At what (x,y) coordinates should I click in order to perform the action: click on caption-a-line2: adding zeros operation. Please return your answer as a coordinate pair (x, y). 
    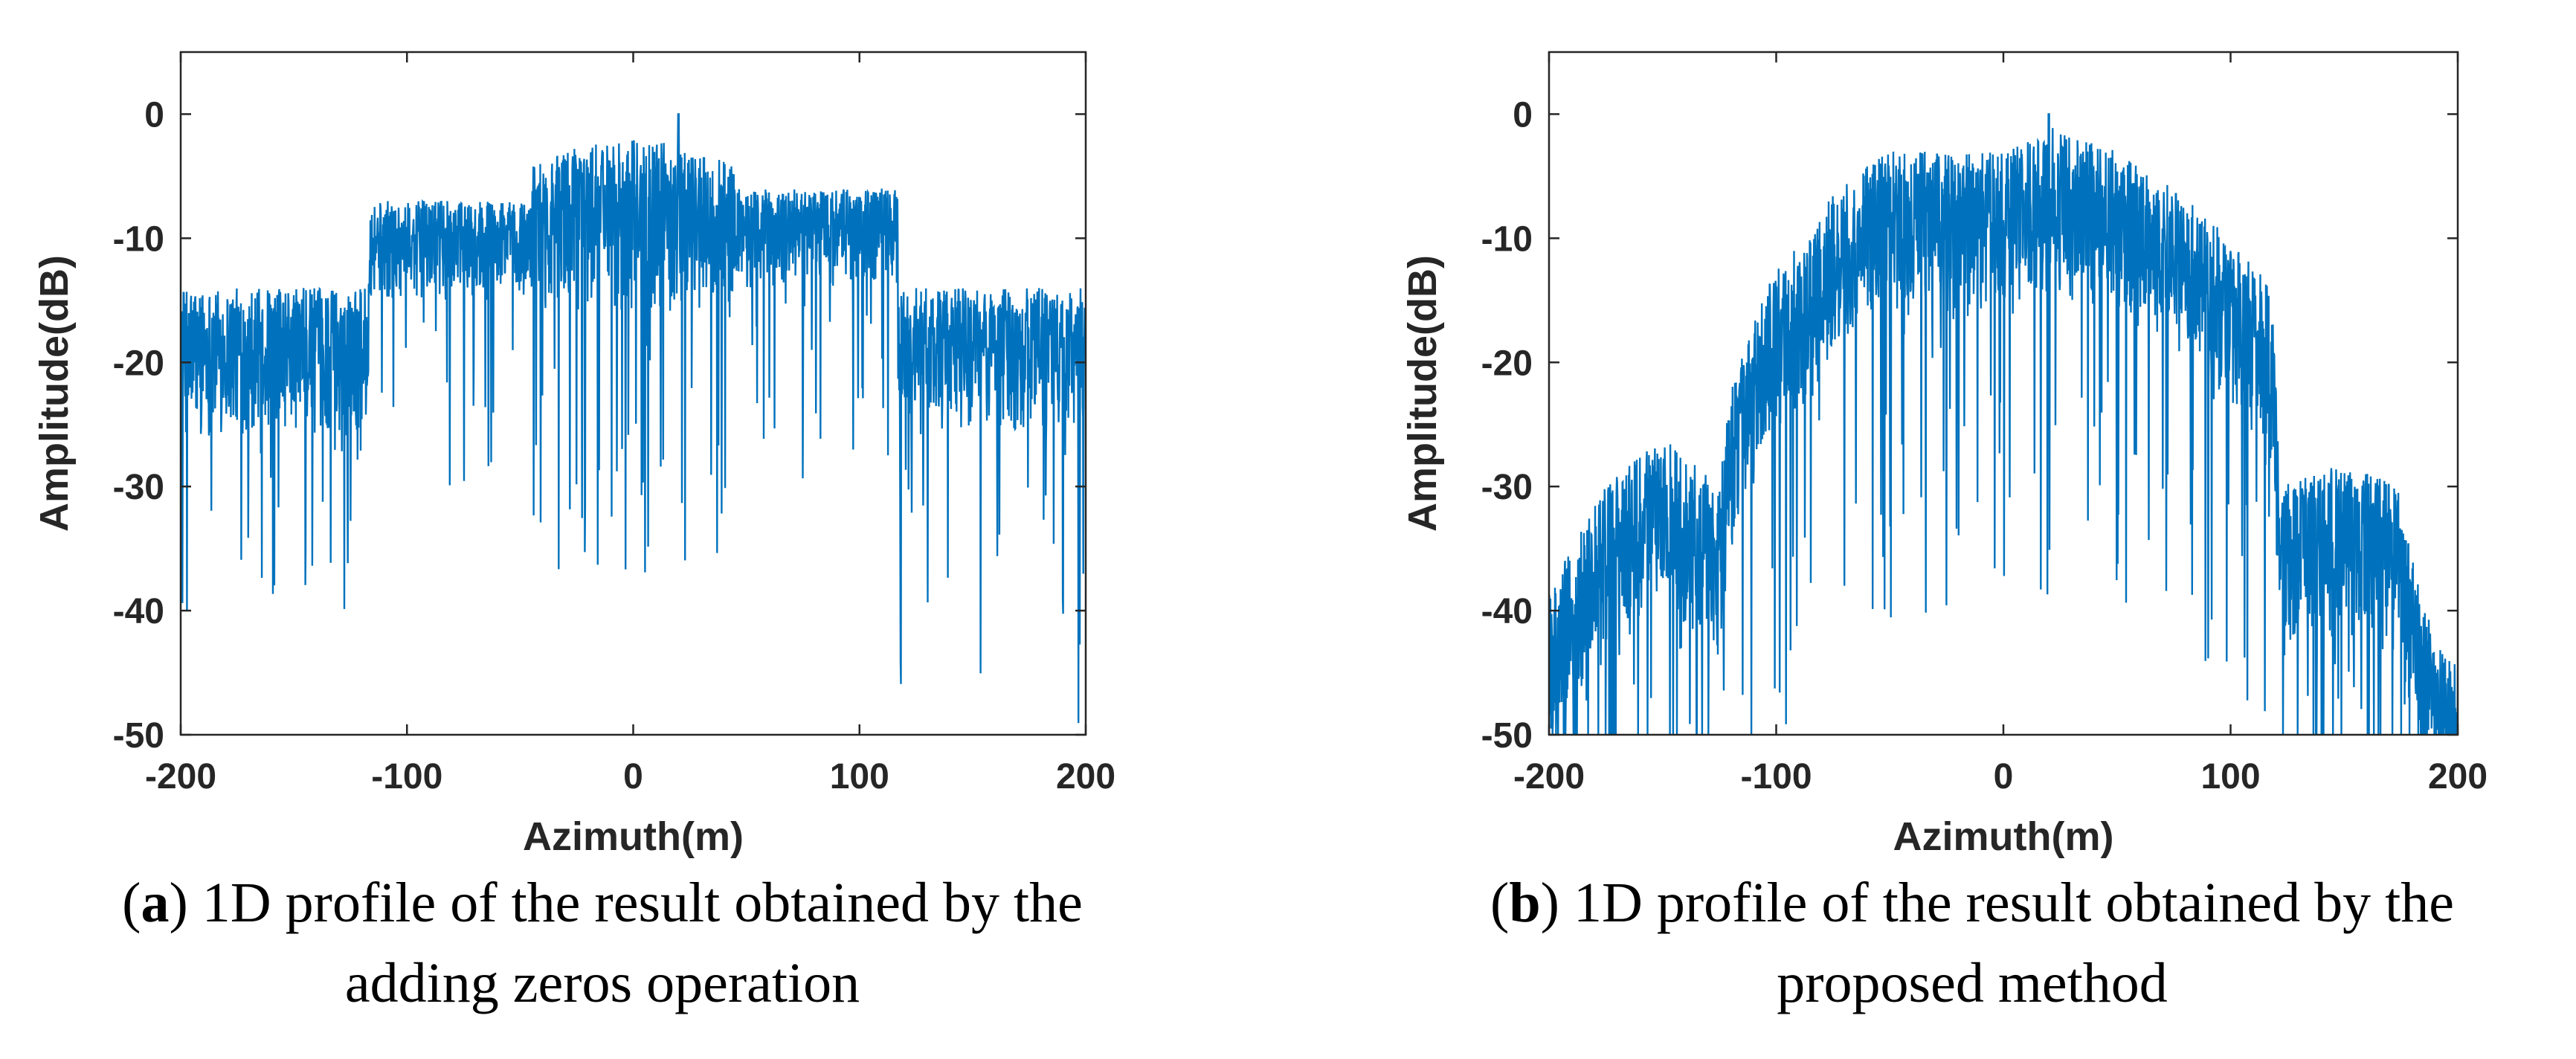
    Looking at the image, I should click on (602, 983).